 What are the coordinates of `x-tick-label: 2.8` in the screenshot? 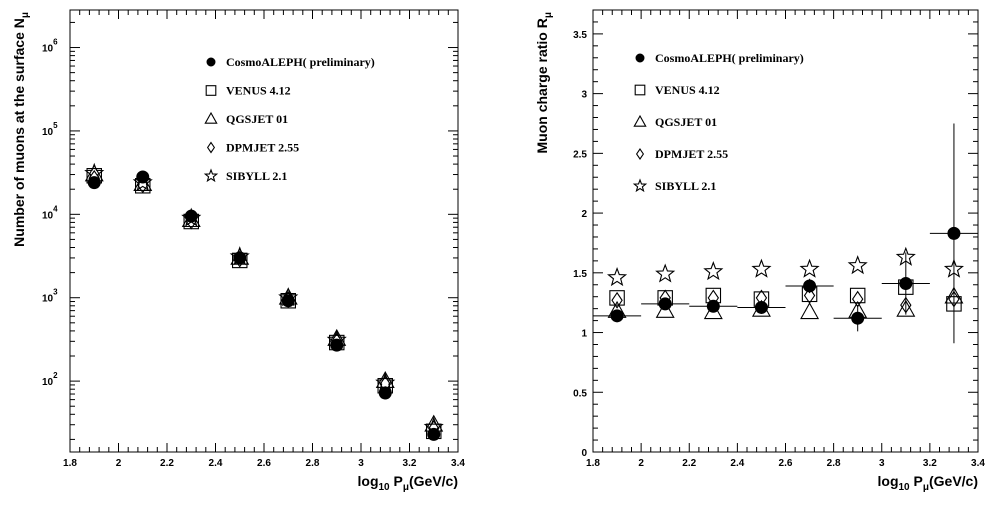 It's located at (313, 463).